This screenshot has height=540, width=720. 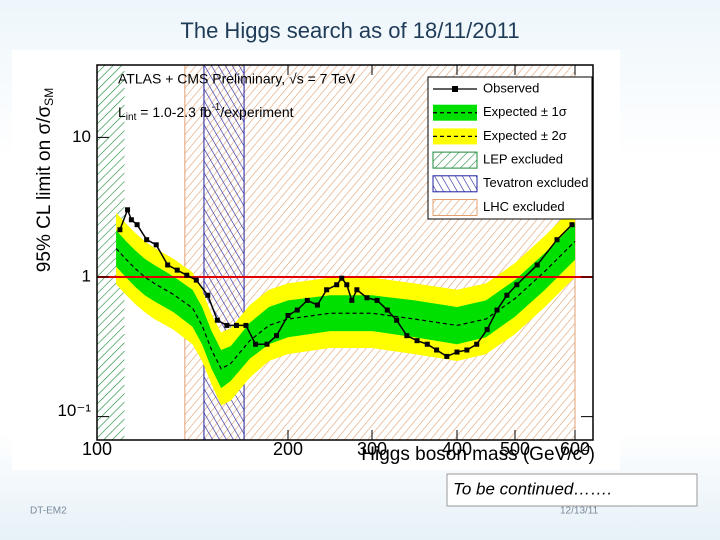 I want to click on x-label-part: ), so click(x=592, y=454).